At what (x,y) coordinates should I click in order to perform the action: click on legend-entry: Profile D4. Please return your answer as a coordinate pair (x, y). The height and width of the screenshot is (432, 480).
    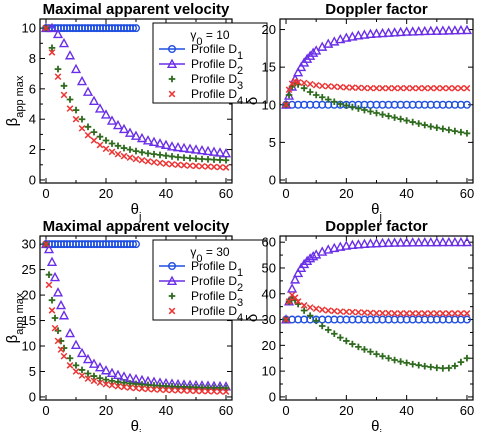
    Looking at the image, I should click on (217, 314).